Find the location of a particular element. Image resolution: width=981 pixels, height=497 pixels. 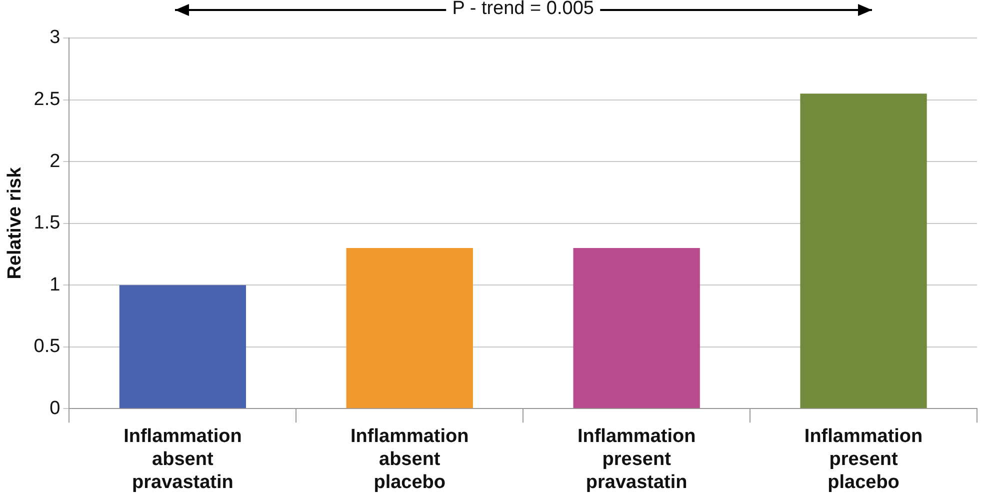

y-tick-label: 2.5 is located at coordinates (47, 99).